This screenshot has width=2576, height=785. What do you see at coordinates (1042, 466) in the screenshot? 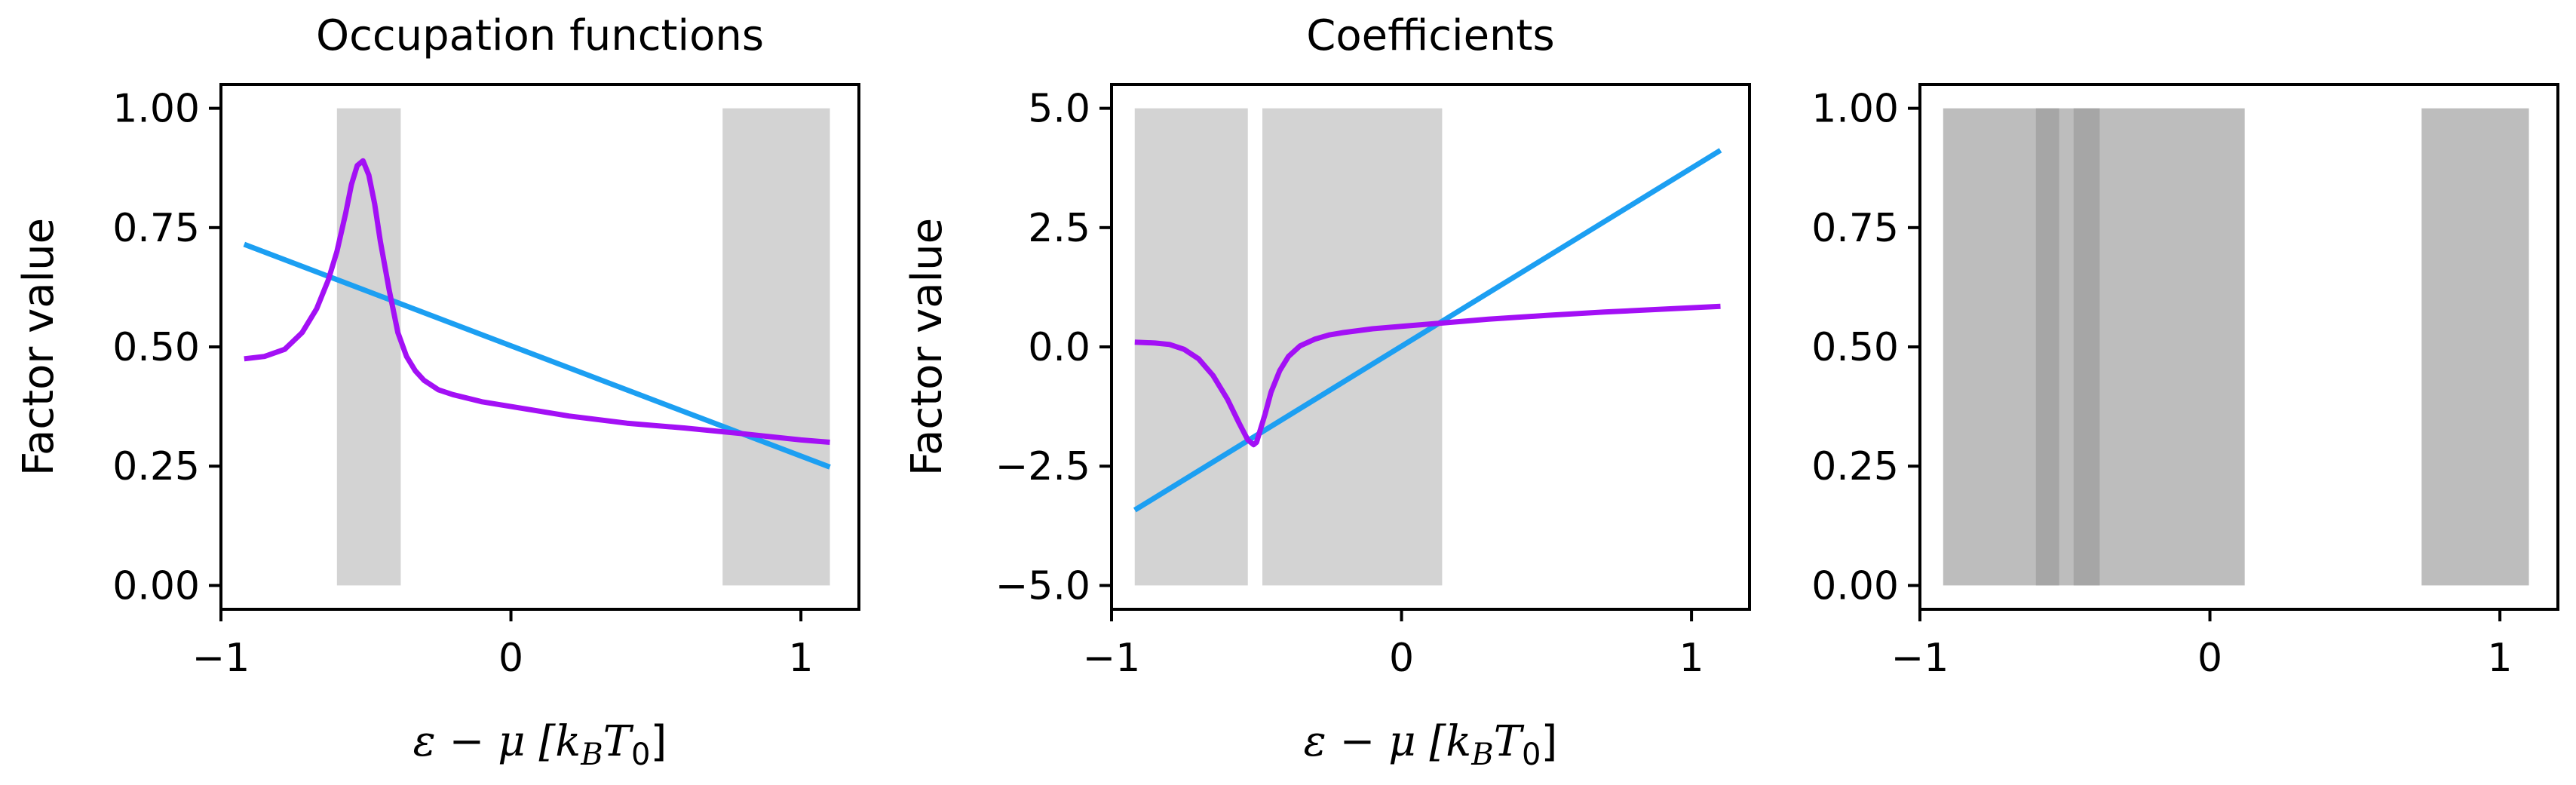
I see `y-tick-label: −2.5` at bounding box center [1042, 466].